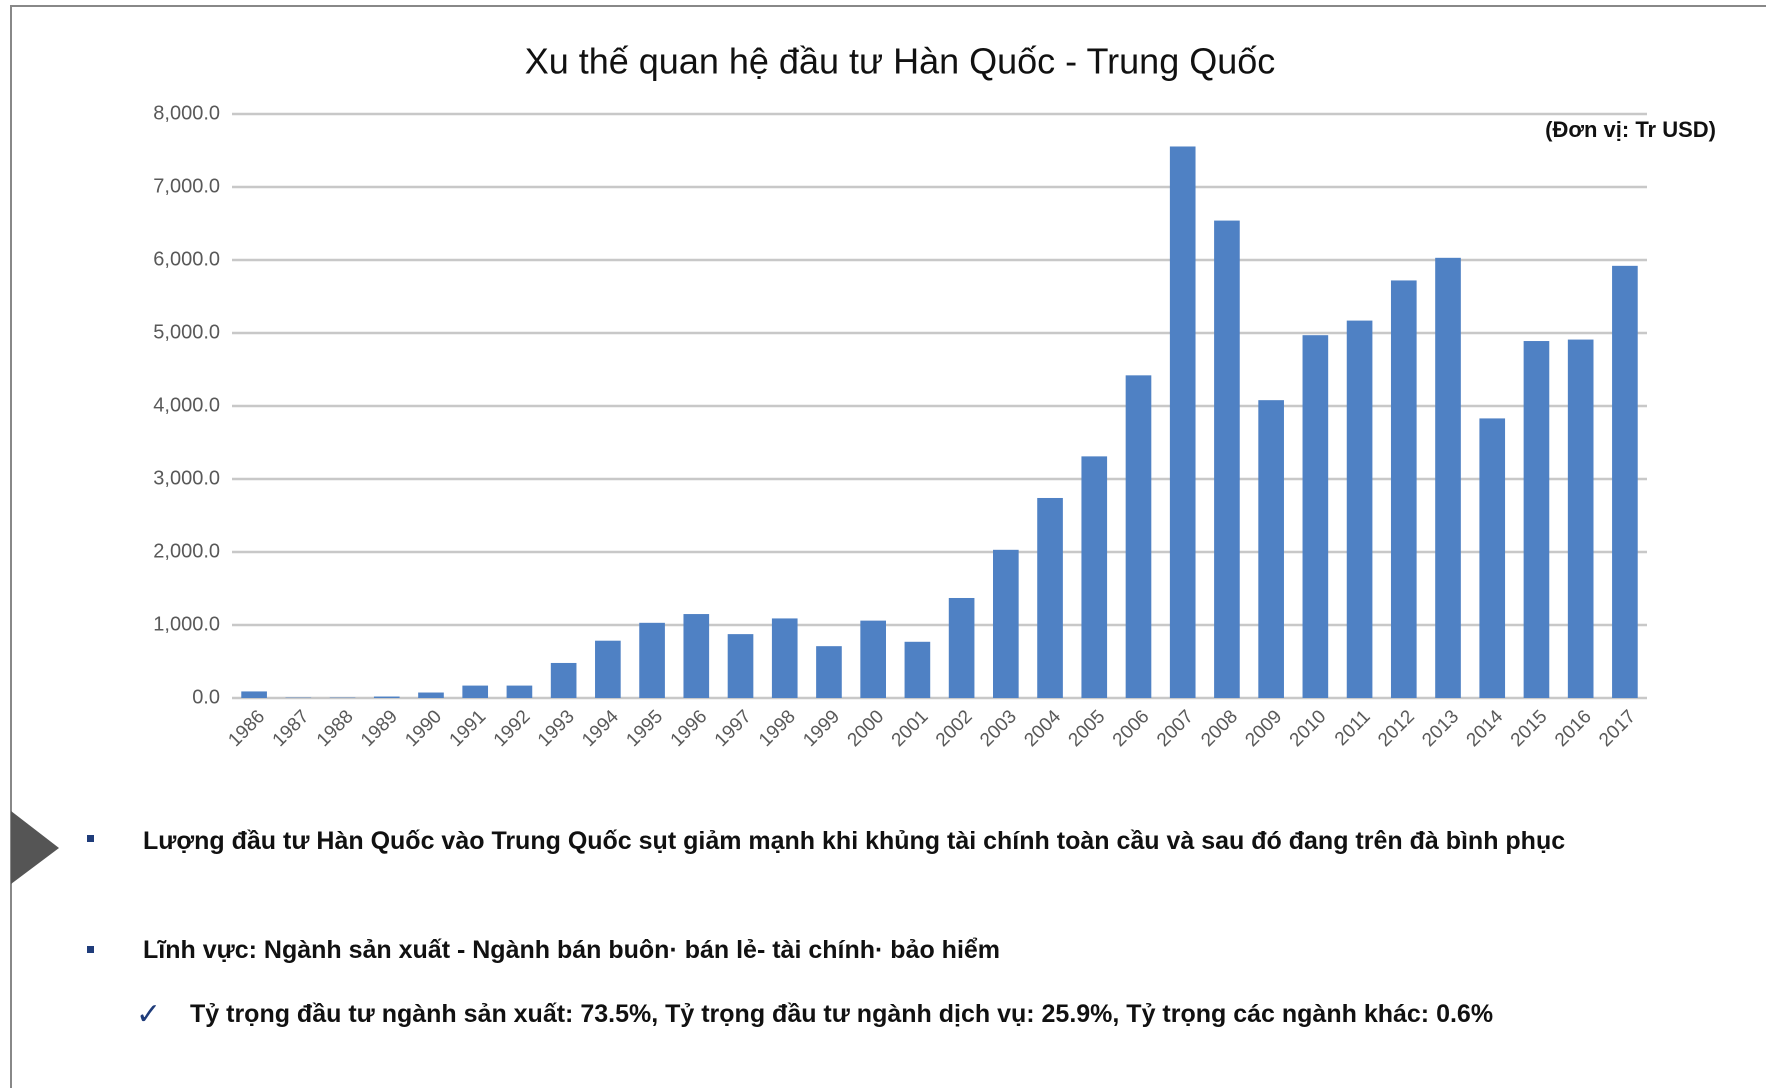  I want to click on x-tick-label: 2005, so click(1087, 728).